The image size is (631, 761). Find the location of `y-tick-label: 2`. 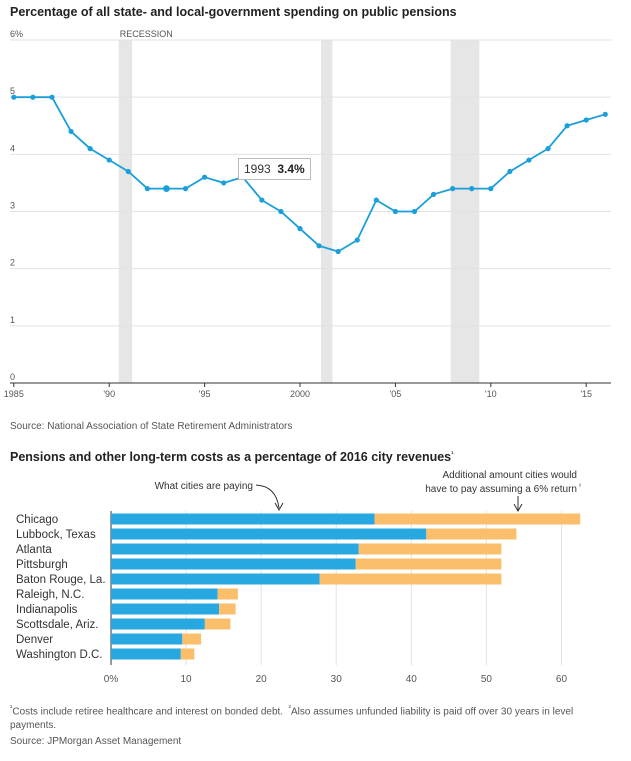

y-tick-label: 2 is located at coordinates (12, 263).